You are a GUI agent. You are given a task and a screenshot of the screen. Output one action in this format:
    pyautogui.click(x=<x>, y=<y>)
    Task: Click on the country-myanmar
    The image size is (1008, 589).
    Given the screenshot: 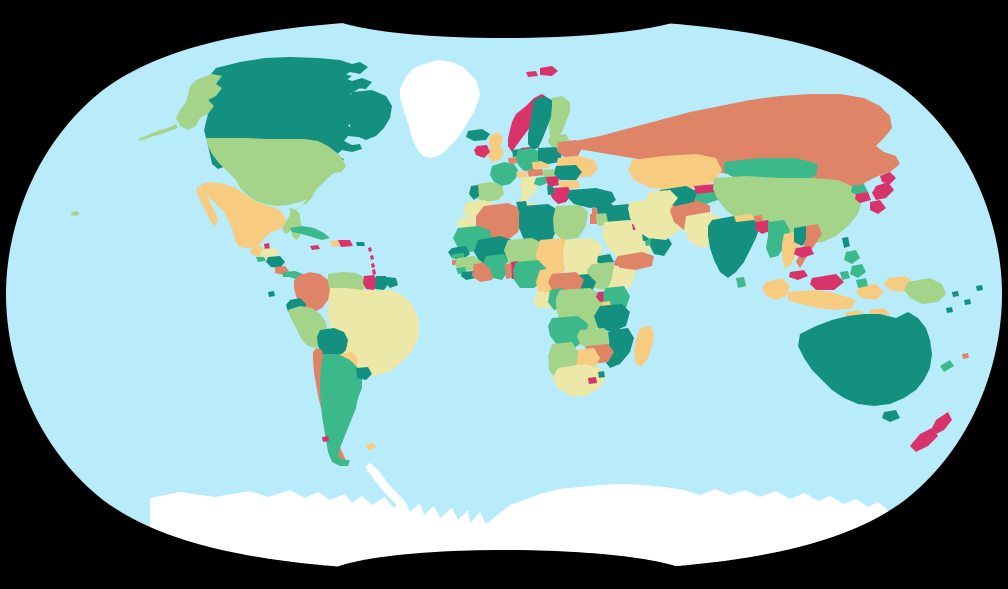 What is the action you would take?
    pyautogui.click(x=778, y=239)
    